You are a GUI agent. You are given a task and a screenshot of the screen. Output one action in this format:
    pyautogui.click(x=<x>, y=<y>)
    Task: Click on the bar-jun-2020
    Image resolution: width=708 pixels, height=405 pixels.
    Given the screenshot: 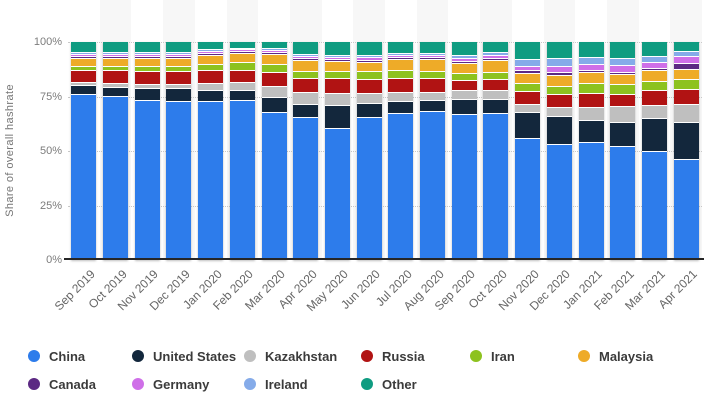 What is the action you would take?
    pyautogui.click(x=369, y=151)
    